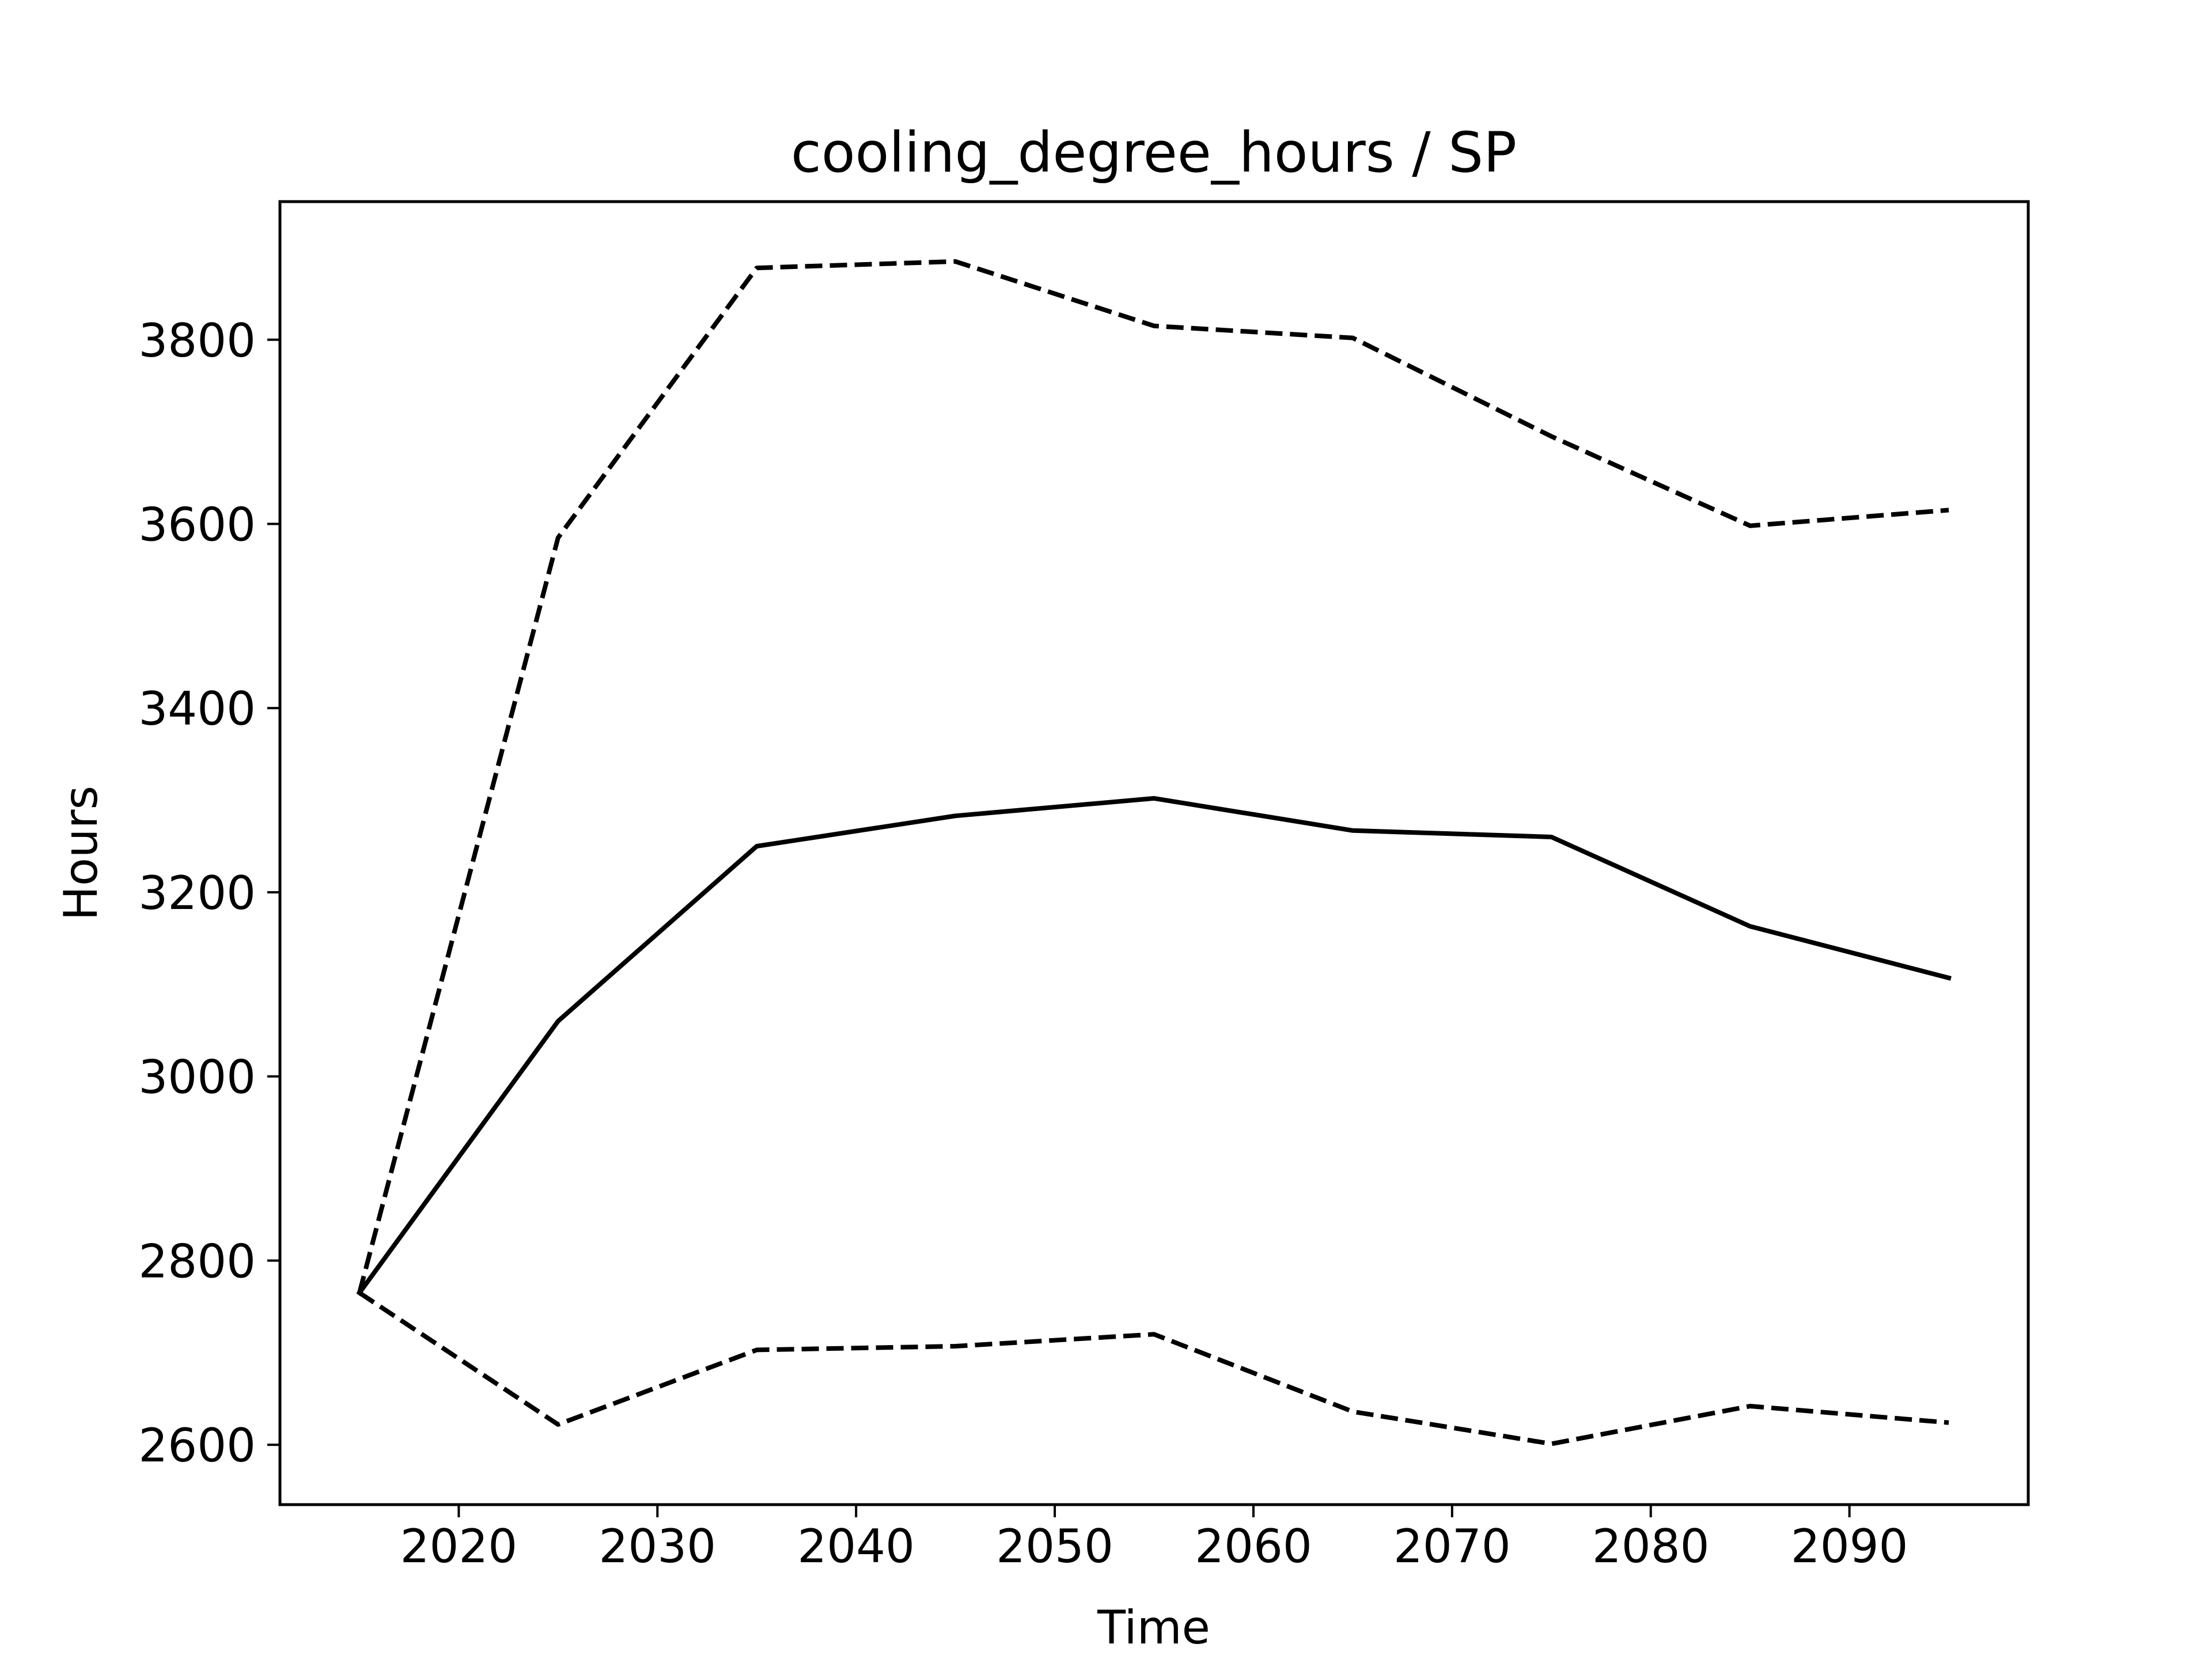 Image resolution: width=2212 pixels, height=1659 pixels. What do you see at coordinates (197, 1445) in the screenshot?
I see `y-tick-label: 2600` at bounding box center [197, 1445].